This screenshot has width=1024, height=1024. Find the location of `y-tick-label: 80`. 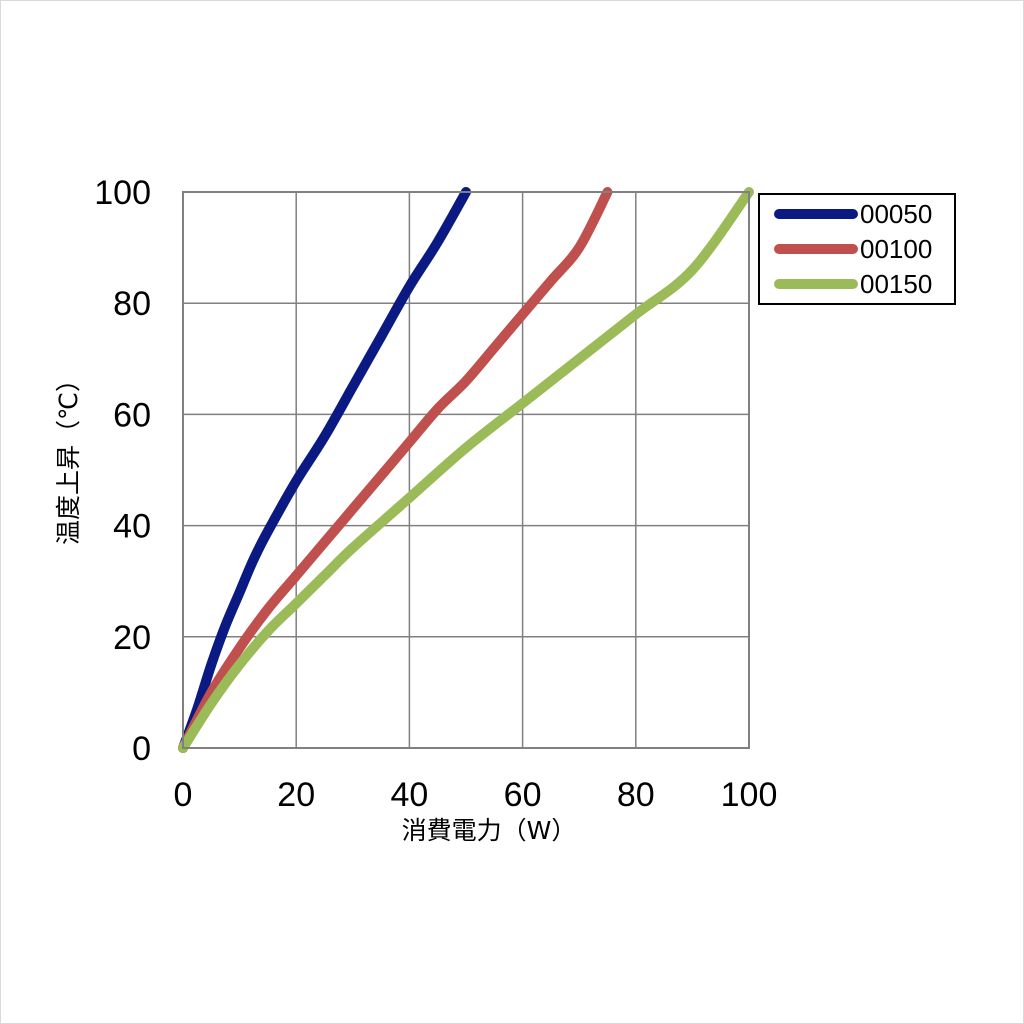

y-tick-label: 80 is located at coordinates (132, 304).